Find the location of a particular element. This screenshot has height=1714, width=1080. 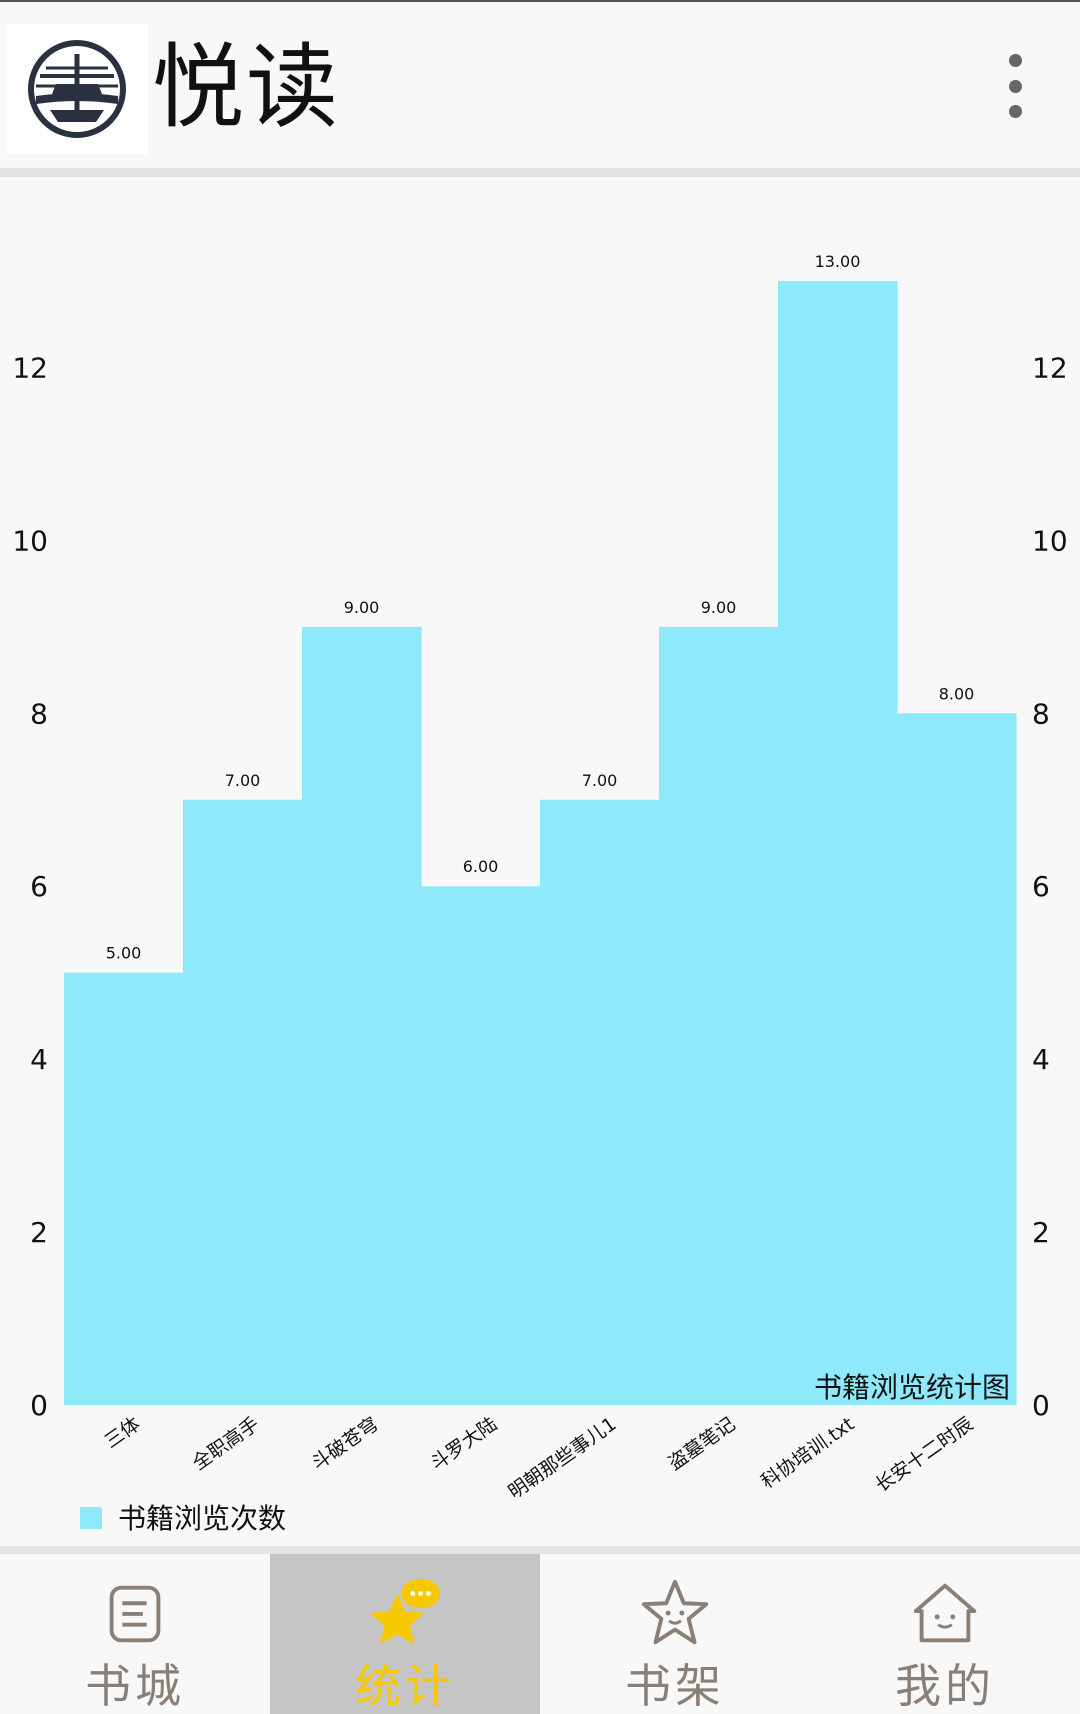

x-category-label: 斗罗大陆 is located at coordinates (463, 1444).